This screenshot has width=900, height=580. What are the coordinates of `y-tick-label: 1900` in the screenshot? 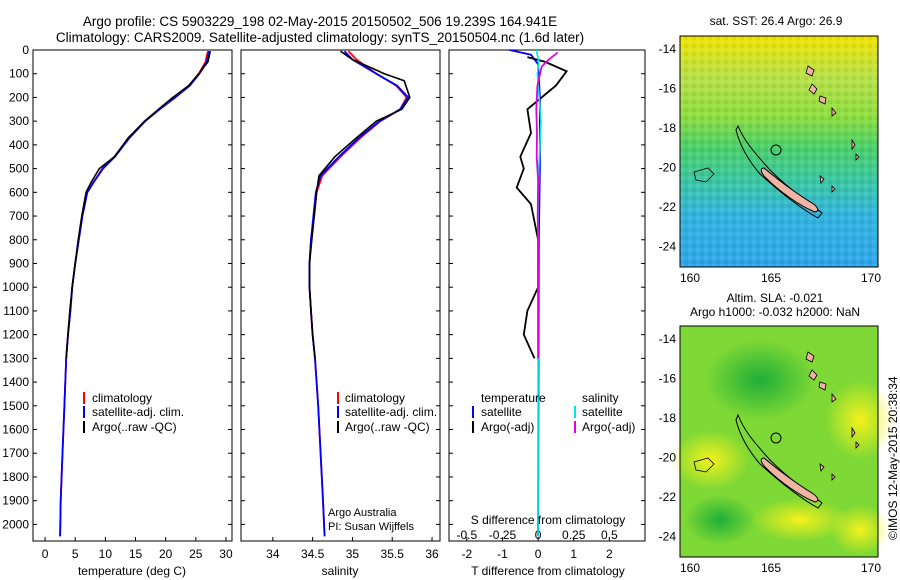 It's located at (15, 501).